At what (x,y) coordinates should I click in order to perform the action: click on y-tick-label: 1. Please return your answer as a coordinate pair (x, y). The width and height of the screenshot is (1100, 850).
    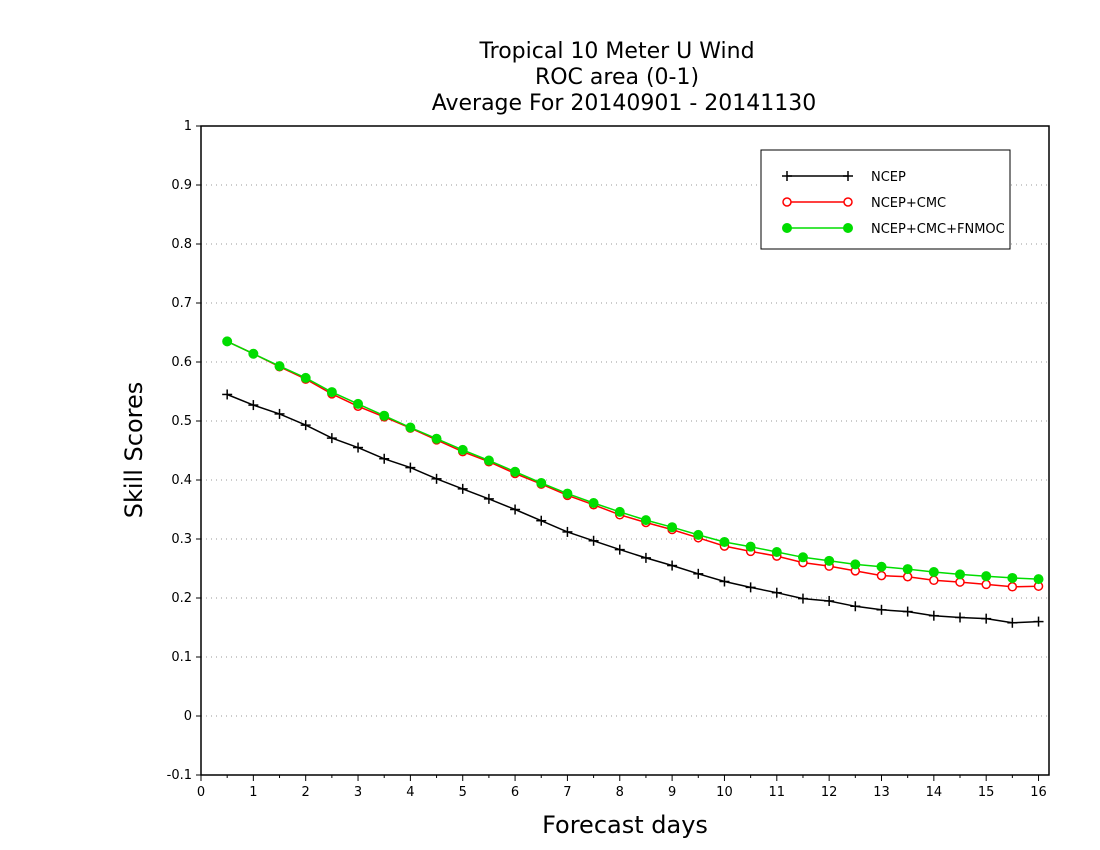
    Looking at the image, I should click on (188, 126).